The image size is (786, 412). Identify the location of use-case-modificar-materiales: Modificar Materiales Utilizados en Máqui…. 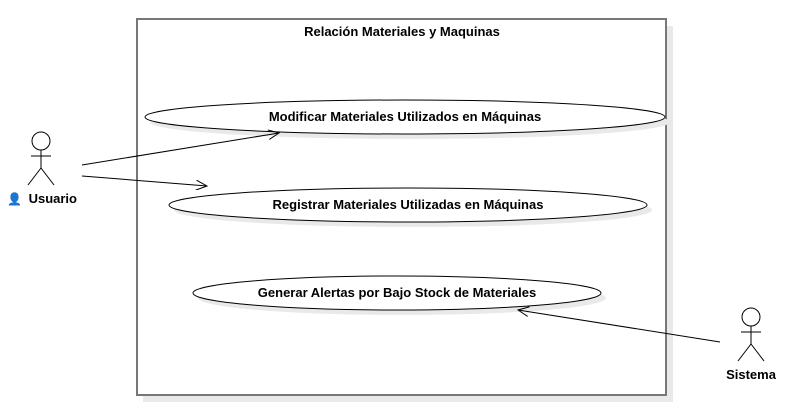
(407, 119).